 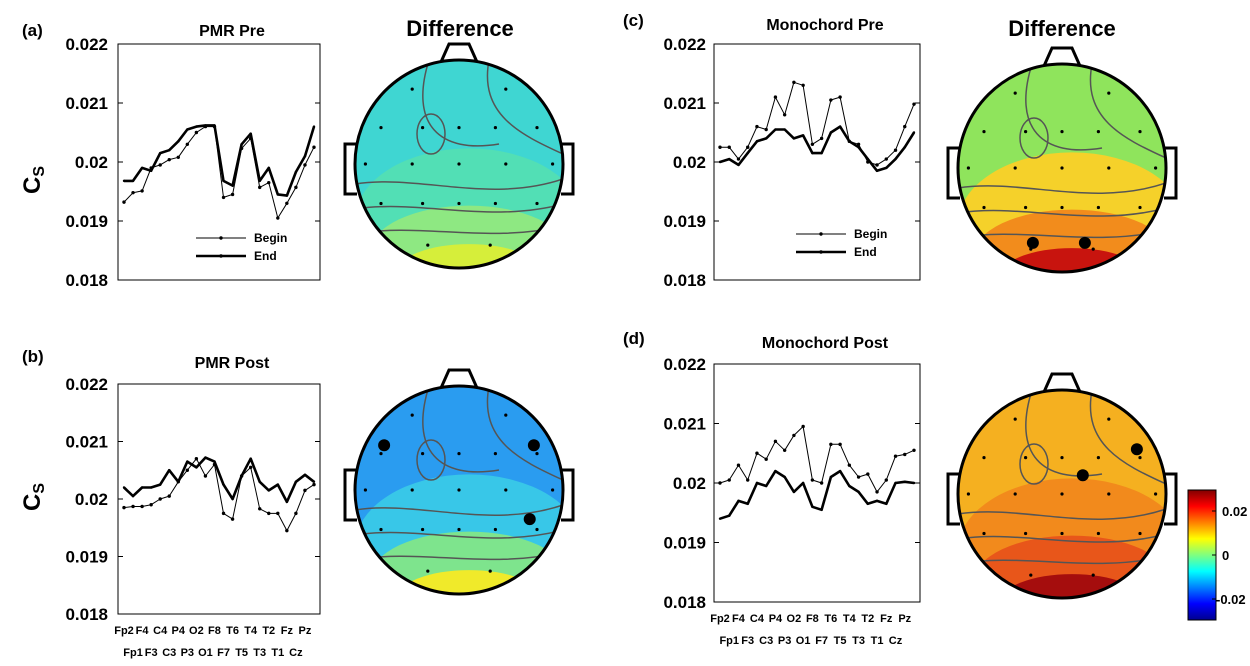 I want to click on x-tick-label: O2, so click(x=196, y=631).